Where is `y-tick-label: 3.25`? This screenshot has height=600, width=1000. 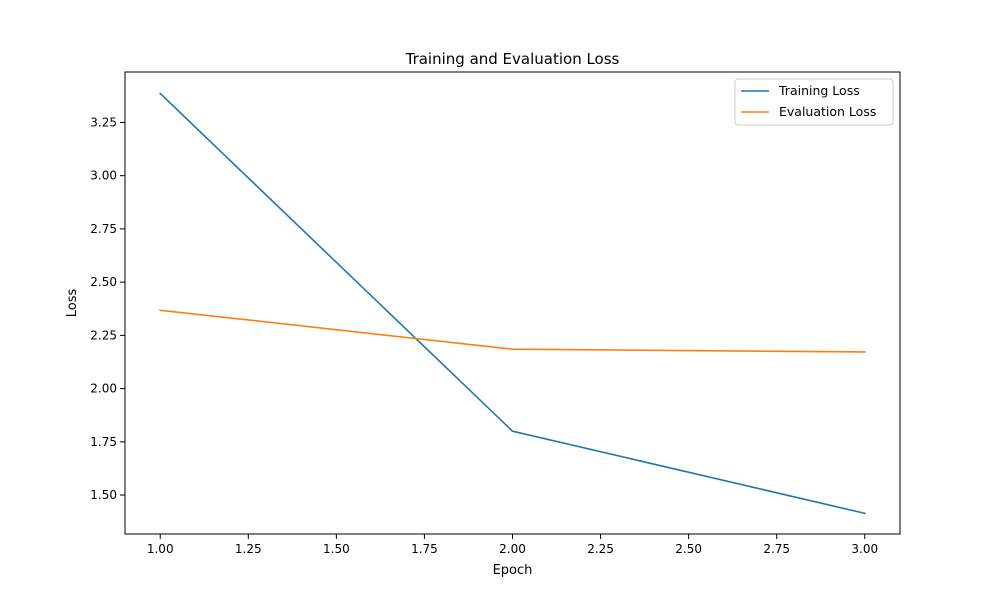
y-tick-label: 3.25 is located at coordinates (103, 122).